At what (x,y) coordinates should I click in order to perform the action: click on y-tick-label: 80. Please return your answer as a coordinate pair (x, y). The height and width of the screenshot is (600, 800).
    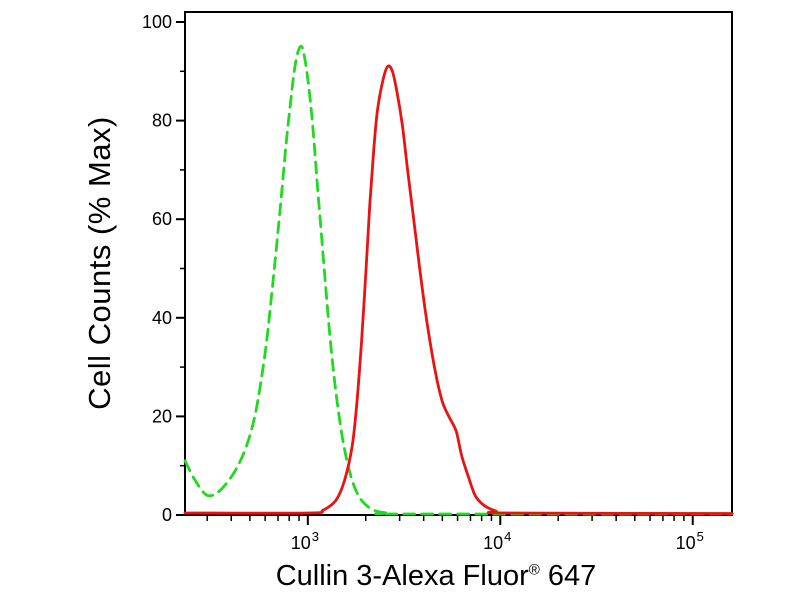
    Looking at the image, I should click on (162, 121).